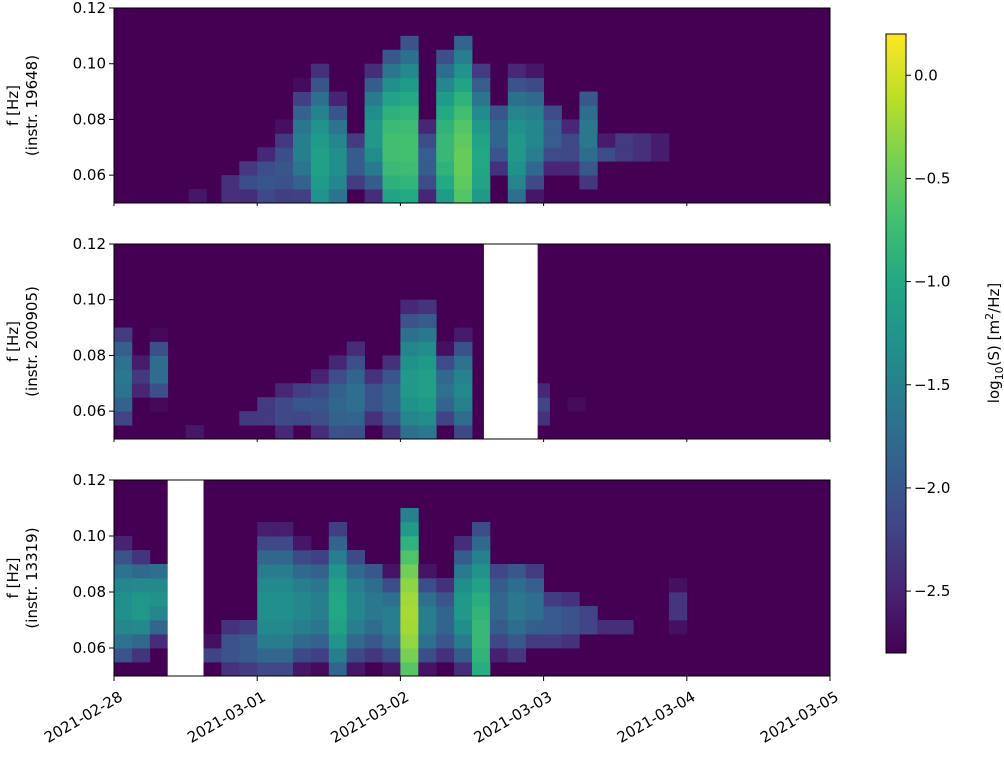 This screenshot has height=767, width=1004. What do you see at coordinates (89, 480) in the screenshot?
I see `y-tick-label: 0.12` at bounding box center [89, 480].